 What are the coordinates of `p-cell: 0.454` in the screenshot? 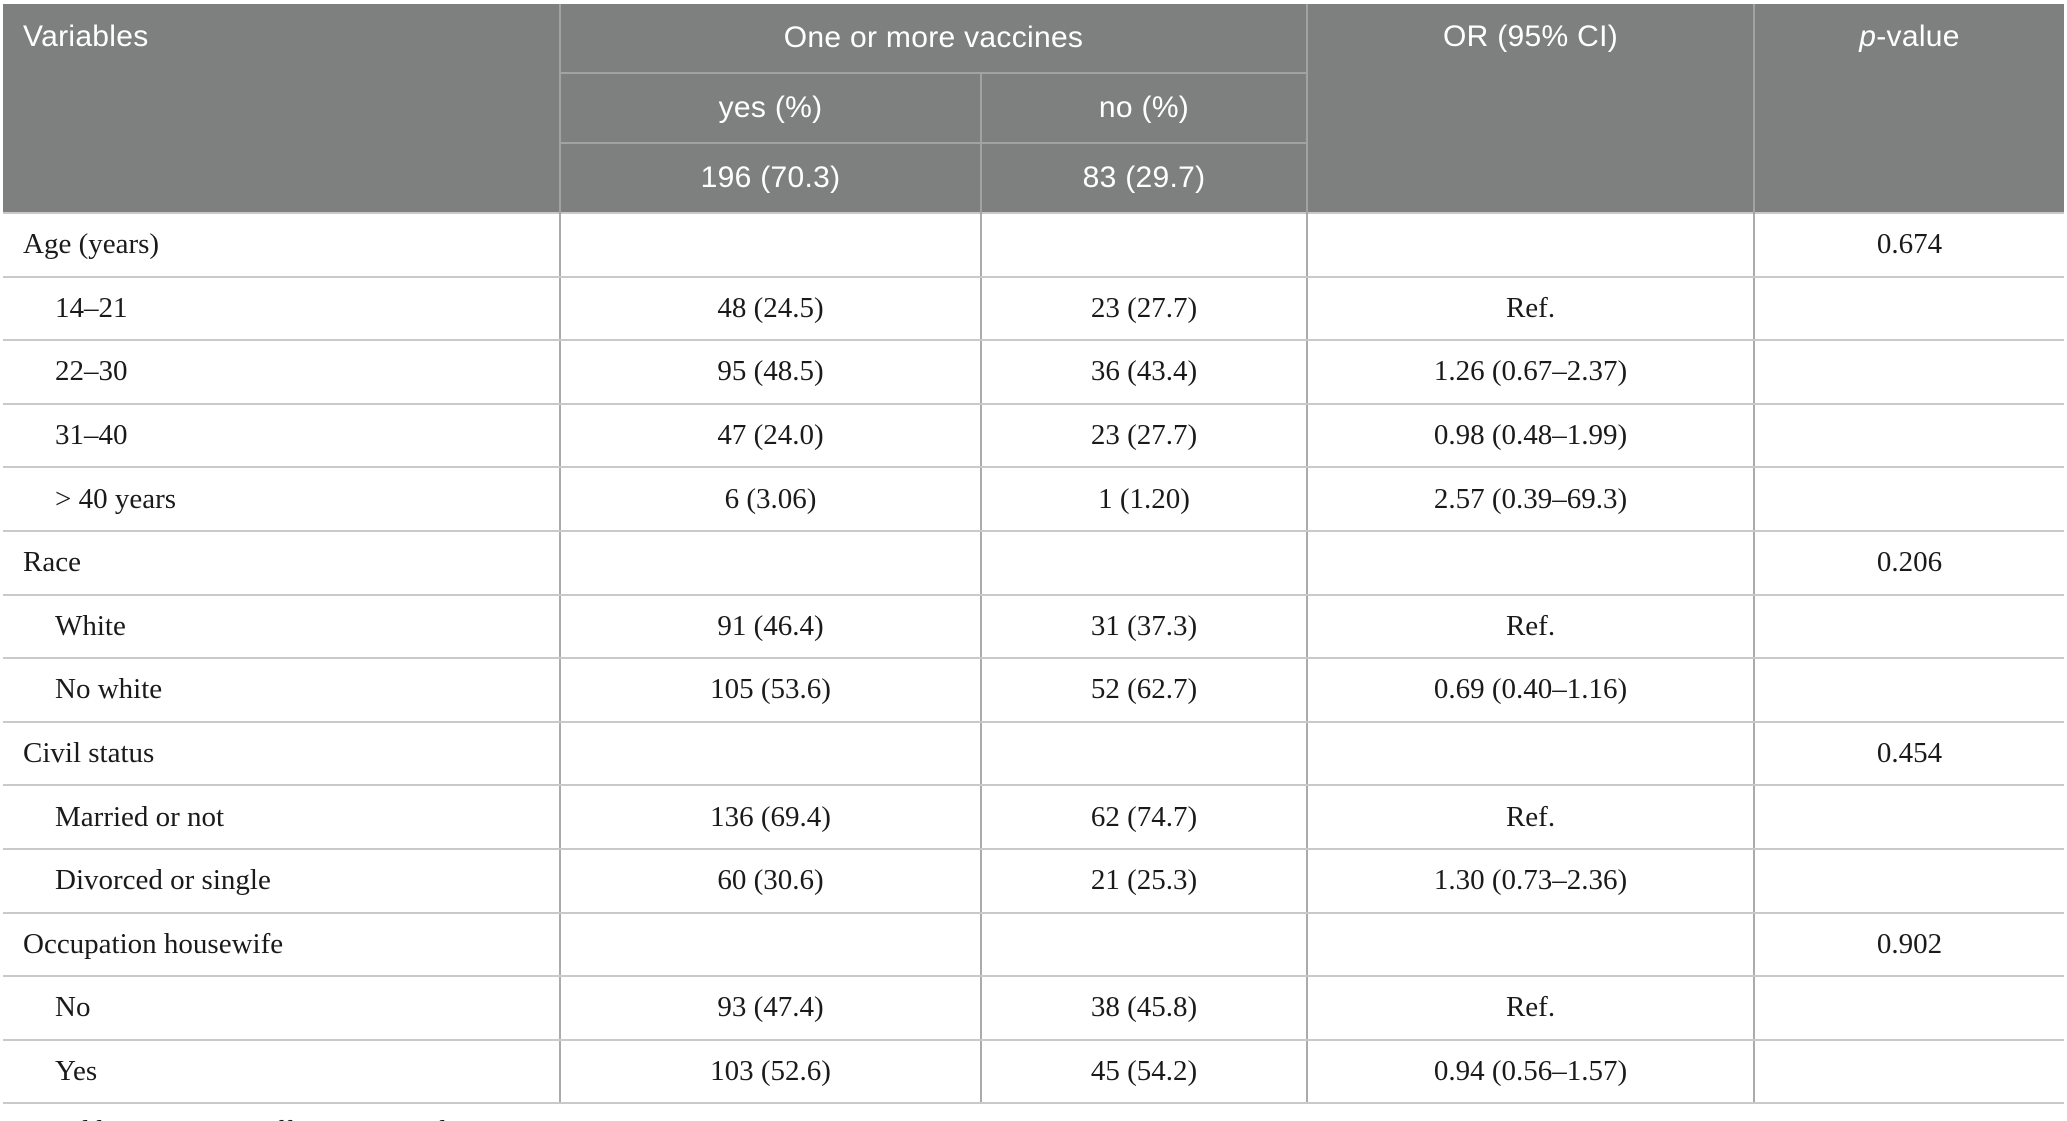 It's located at (1909, 754).